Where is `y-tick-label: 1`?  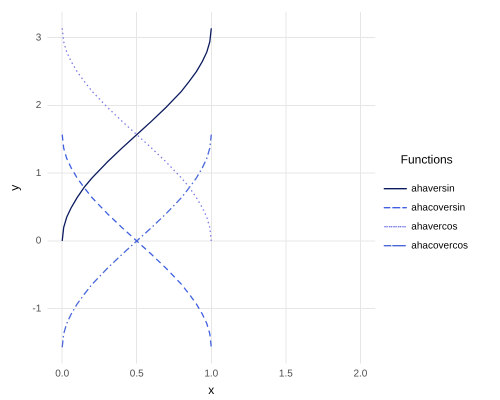
y-tick-label: 1 is located at coordinates (39, 173).